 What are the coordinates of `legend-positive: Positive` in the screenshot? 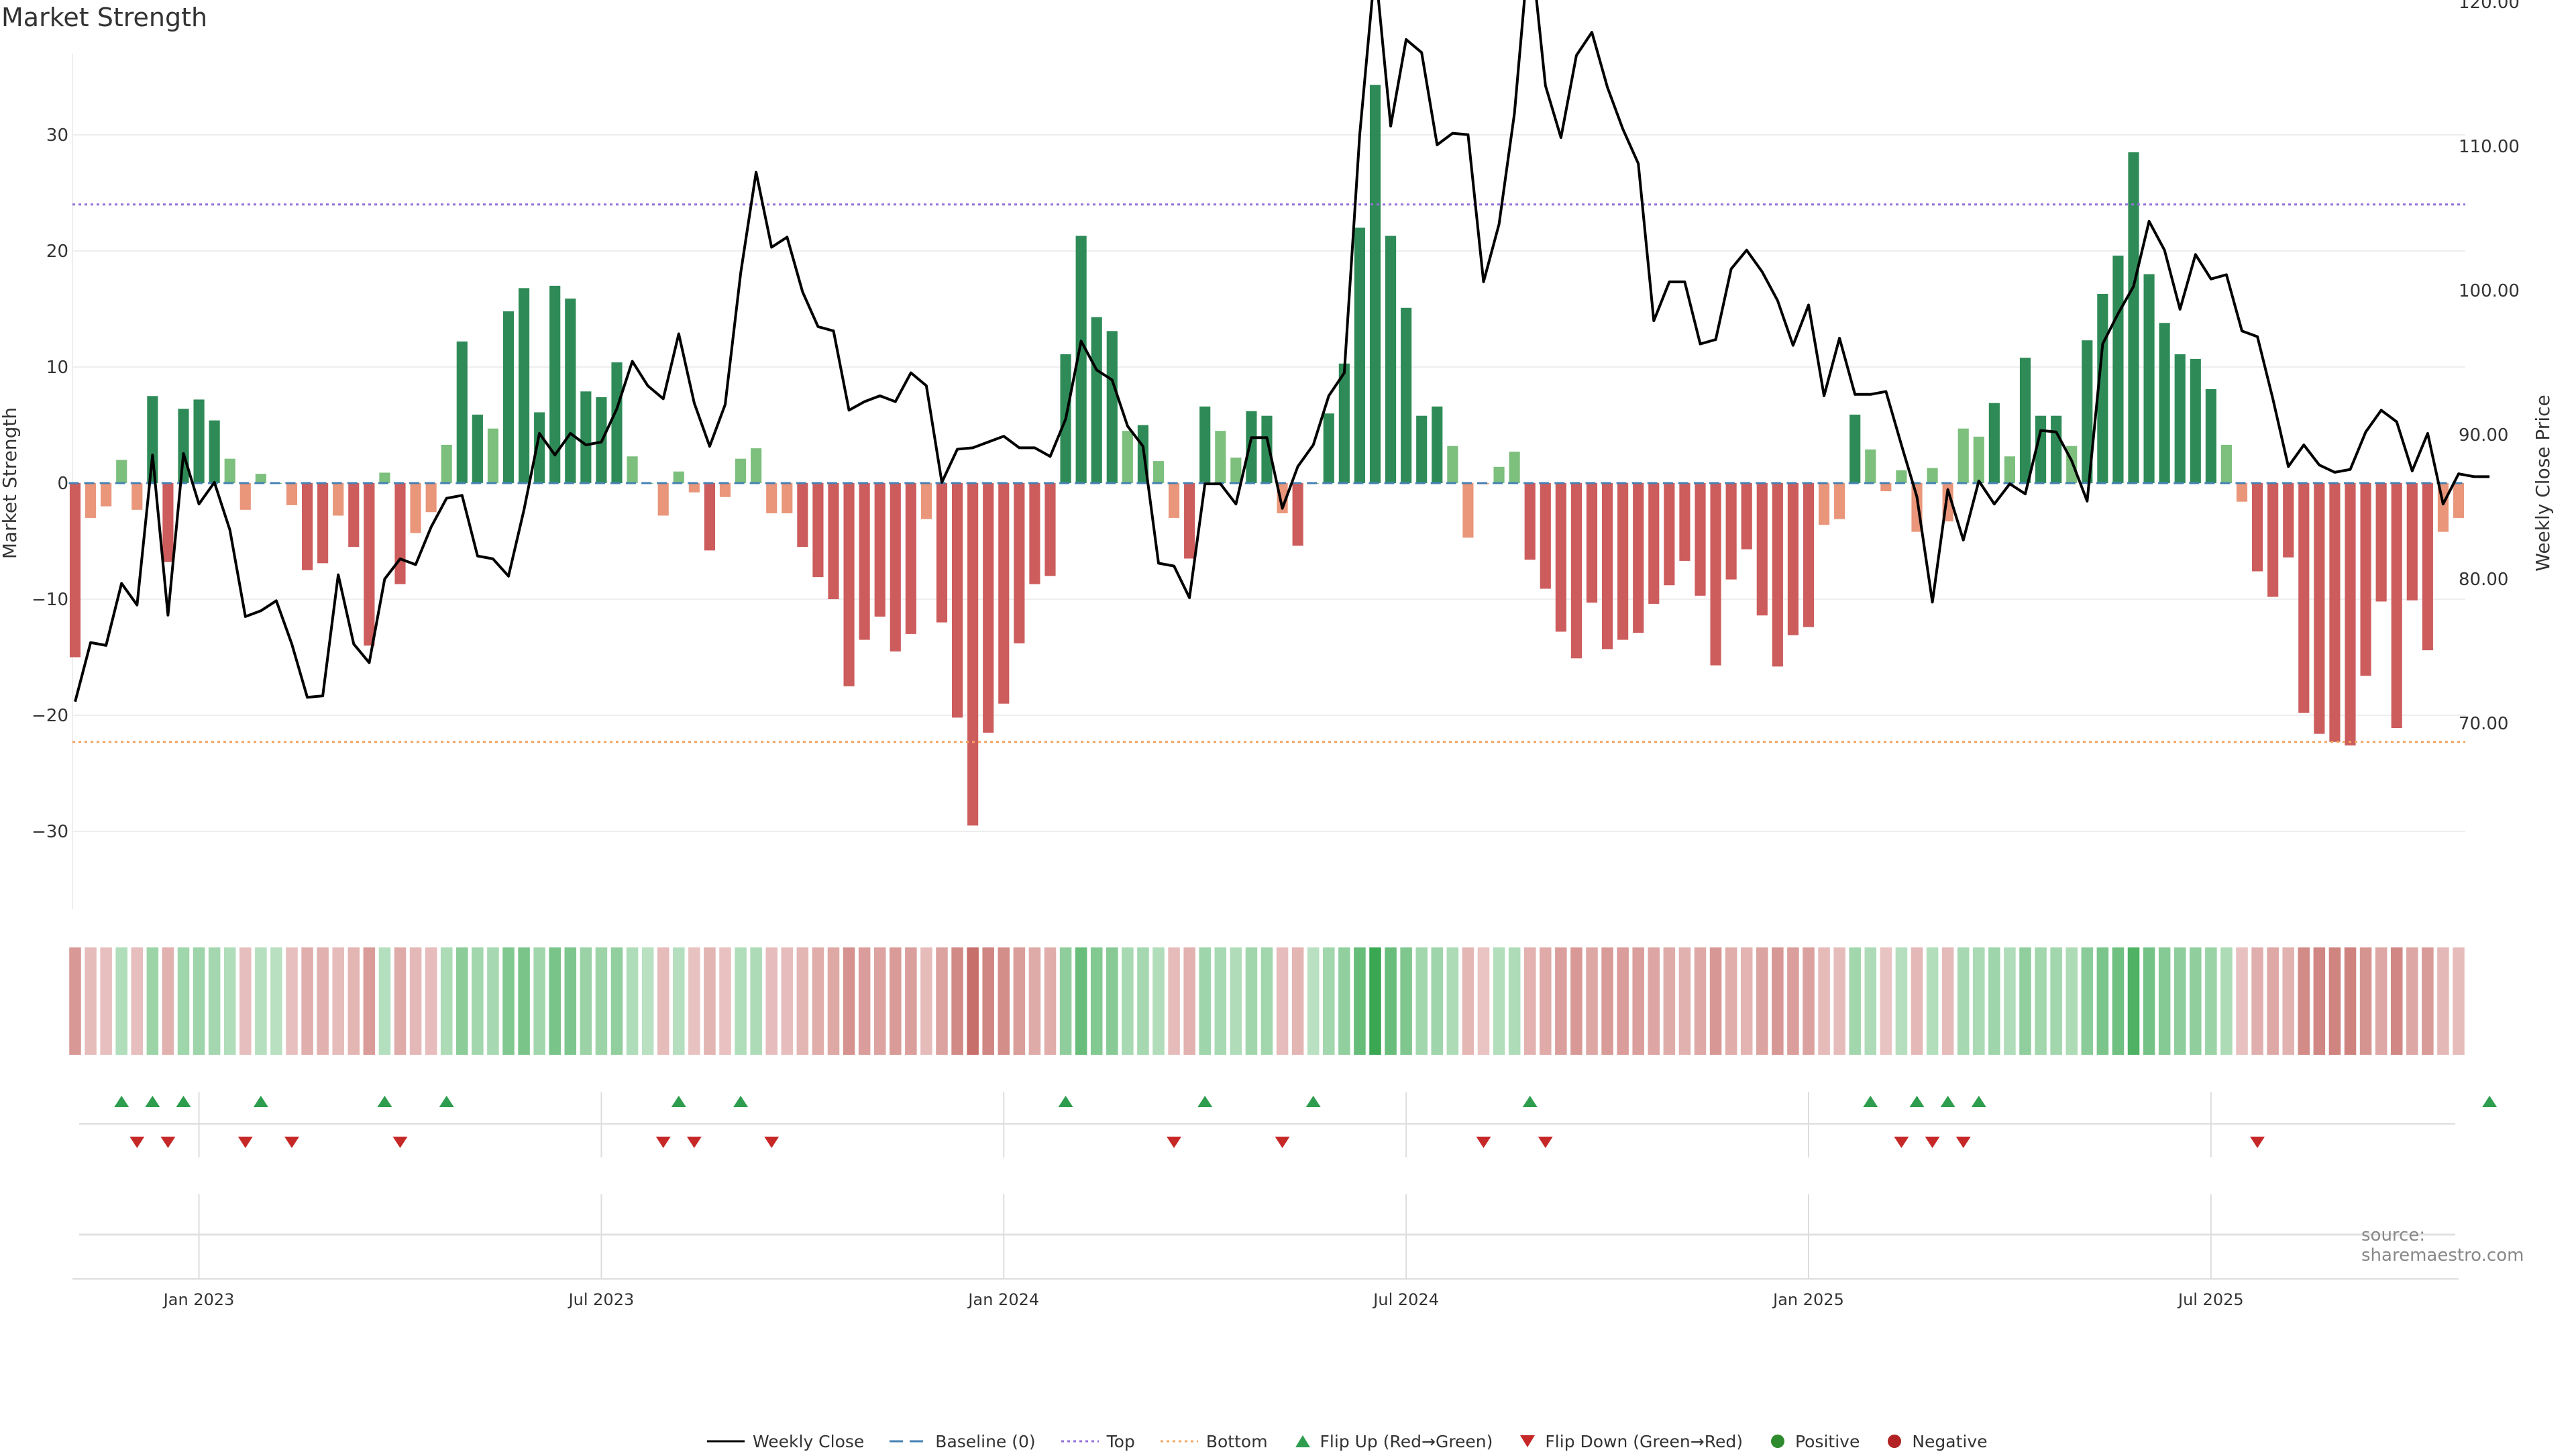 It's located at (1814, 1441).